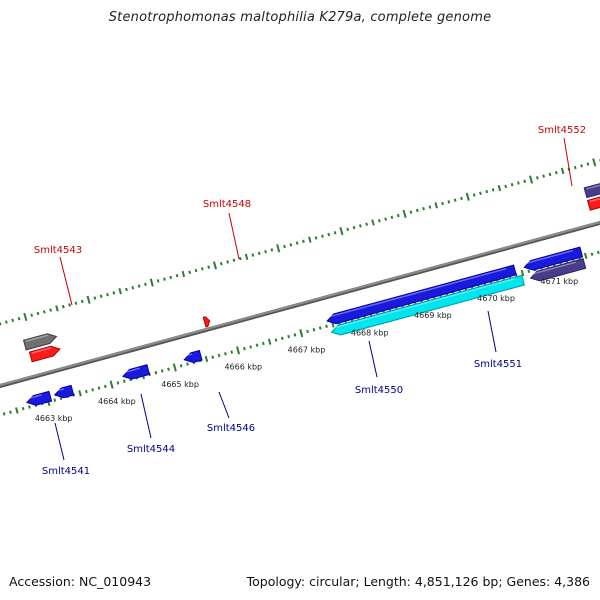 The width and height of the screenshot is (600, 600). What do you see at coordinates (180, 384) in the screenshot?
I see `tick-label: 4665 kbp` at bounding box center [180, 384].